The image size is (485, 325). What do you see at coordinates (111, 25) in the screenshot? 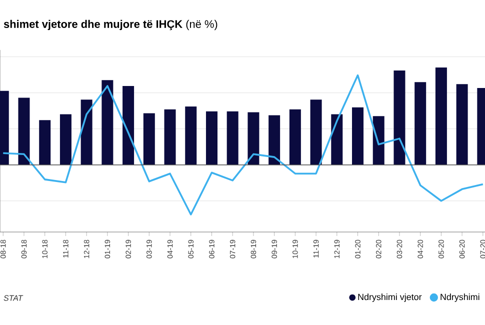
I see `chart-title: shimet vjetore dhe mujore të IHÇK (në %)` at bounding box center [111, 25].